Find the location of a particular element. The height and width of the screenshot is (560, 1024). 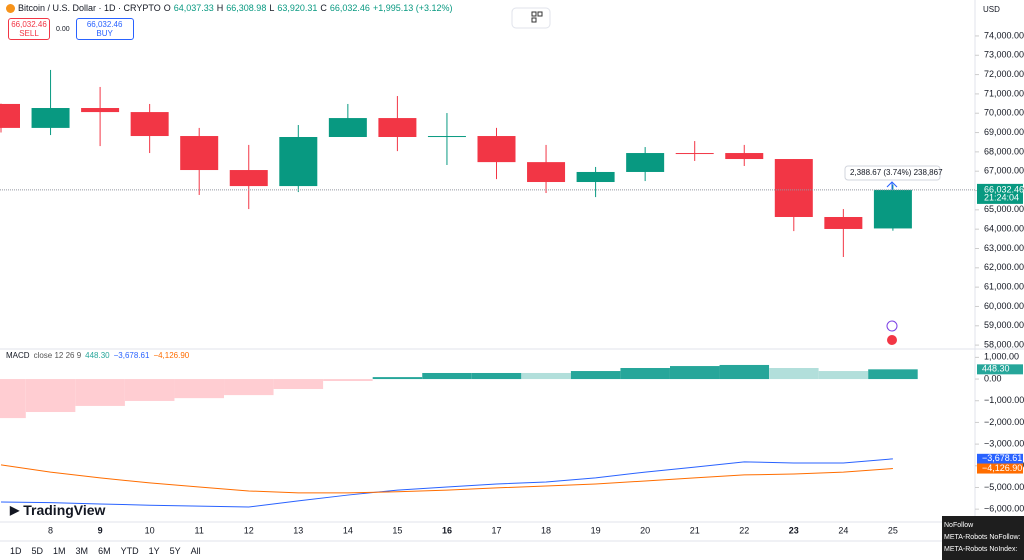

y-tick-label: 73,000.00 is located at coordinates (1004, 55).